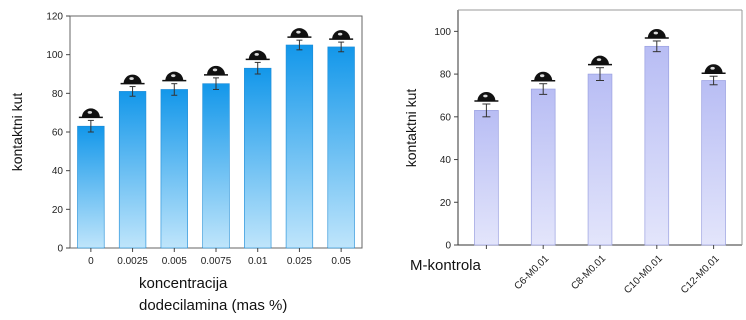  I want to click on right-y-tick-label: 80, so click(446, 75).